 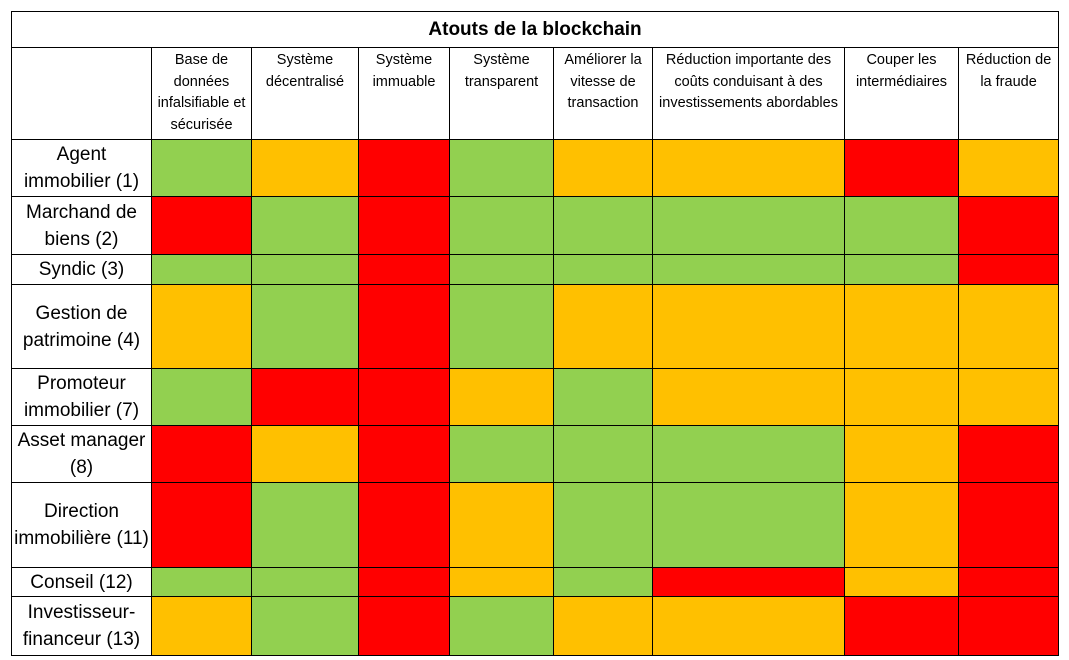 I want to click on column-header: Couper les intermédiaires, so click(x=901, y=93).